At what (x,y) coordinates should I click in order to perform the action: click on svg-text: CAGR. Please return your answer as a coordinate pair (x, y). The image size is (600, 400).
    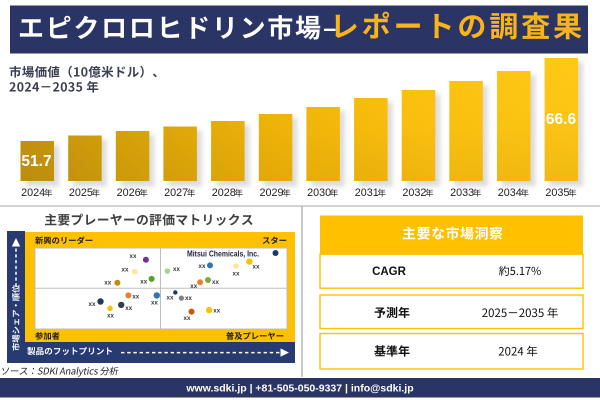
    Looking at the image, I should click on (389, 272).